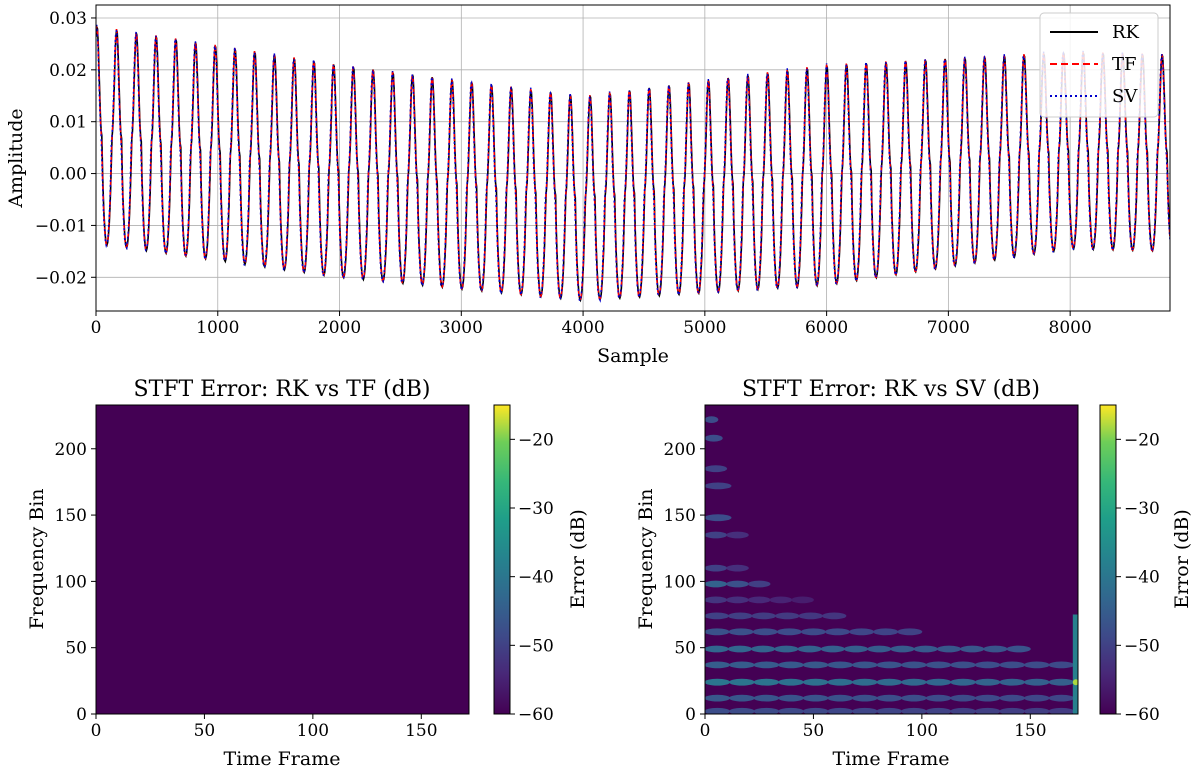  I want to click on y-tick-label: 100, so click(680, 582).